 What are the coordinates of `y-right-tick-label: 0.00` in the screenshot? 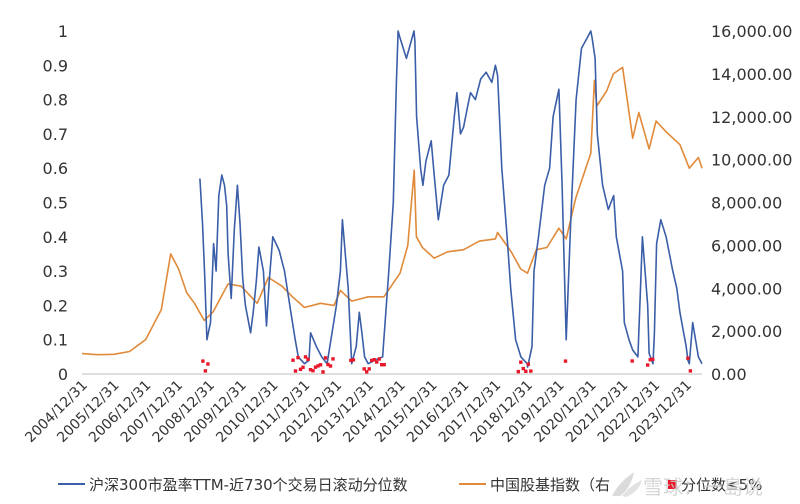 It's located at (729, 374).